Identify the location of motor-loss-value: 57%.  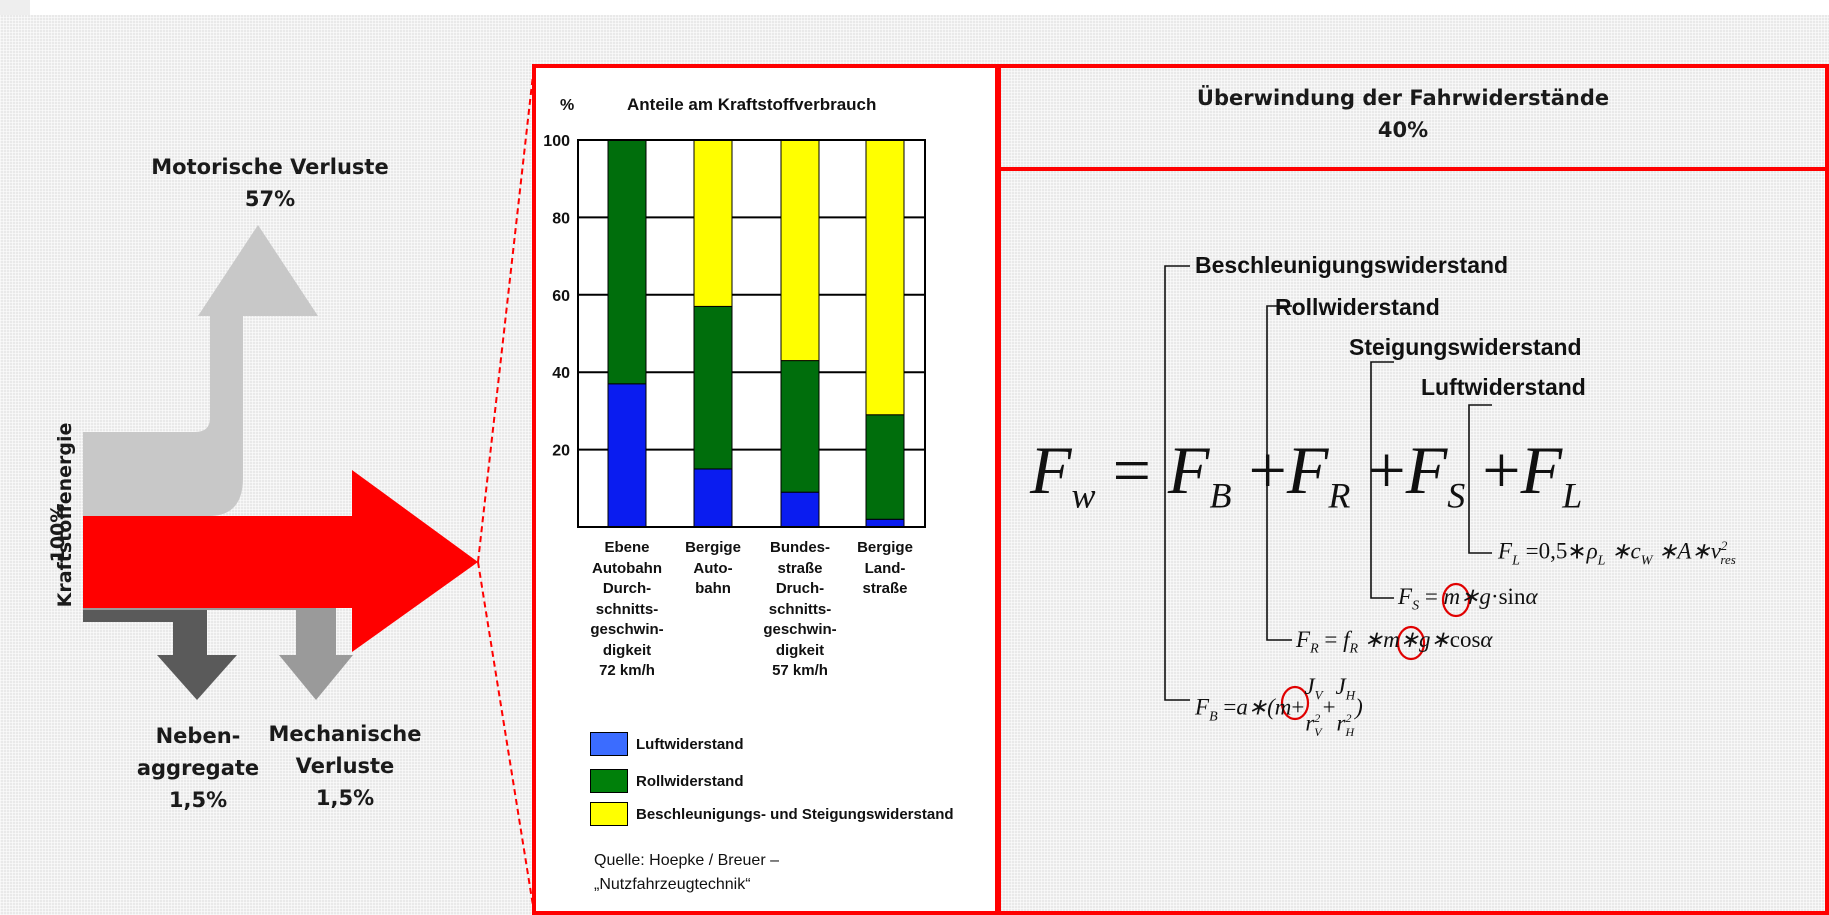
(270, 199).